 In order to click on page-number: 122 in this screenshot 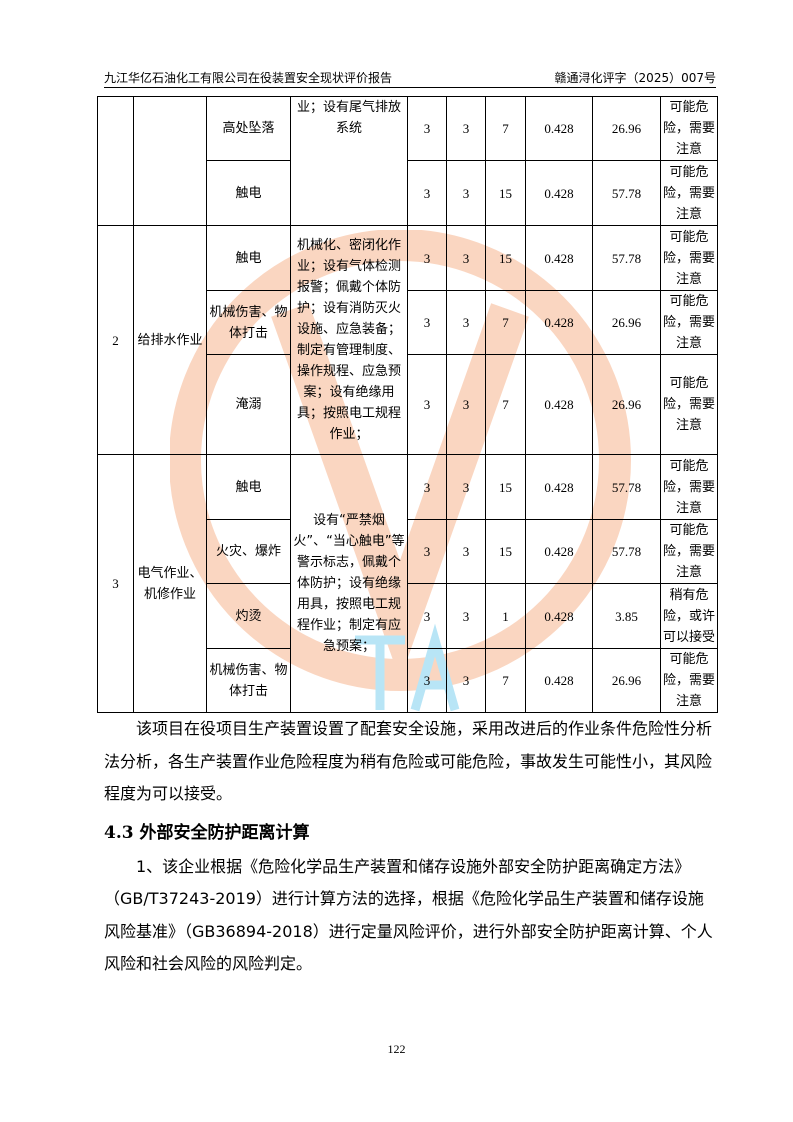, I will do `click(396, 1049)`.